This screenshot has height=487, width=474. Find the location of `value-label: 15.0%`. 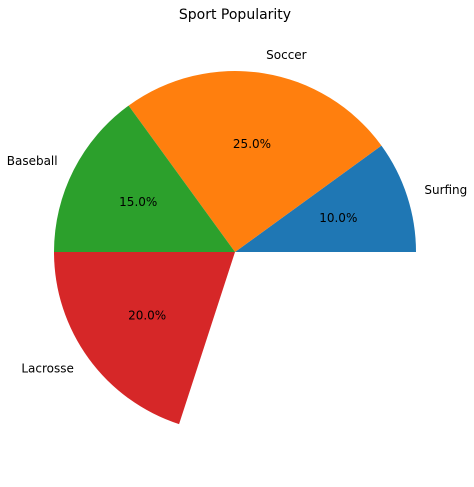

value-label: 15.0% is located at coordinates (138, 202).